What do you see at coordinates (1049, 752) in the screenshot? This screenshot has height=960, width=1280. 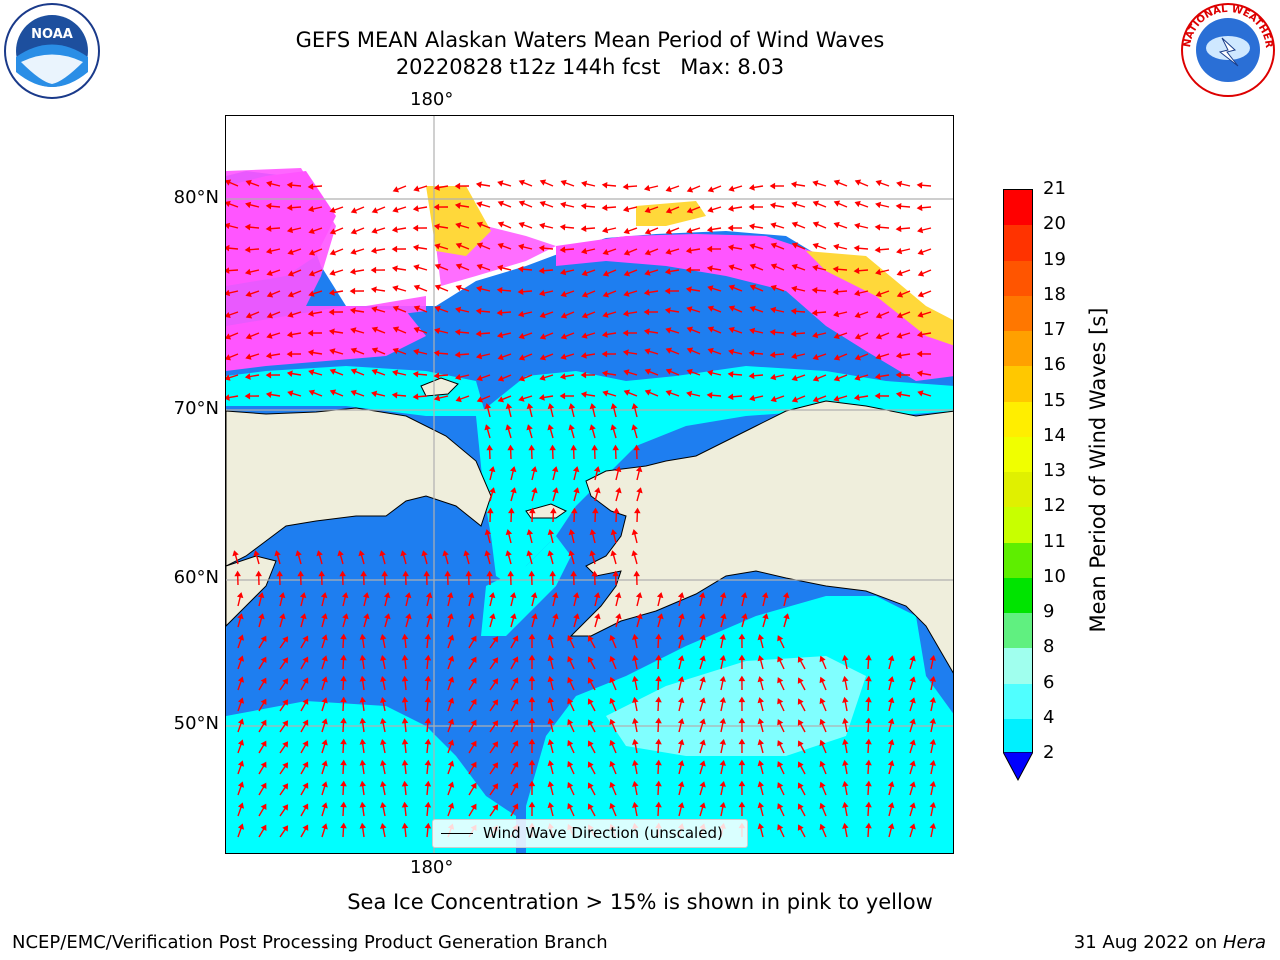 I see `colorbar-tick-label: 2` at bounding box center [1049, 752].